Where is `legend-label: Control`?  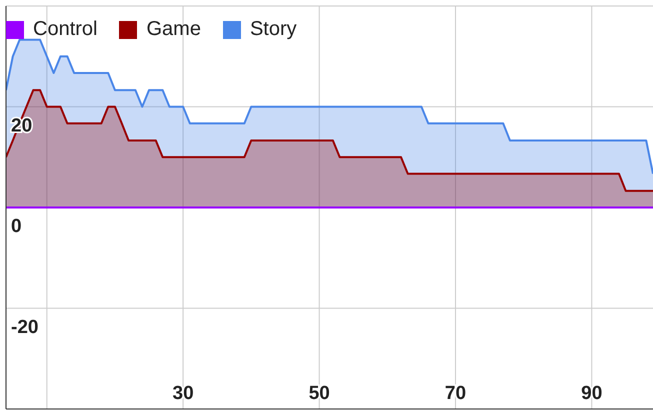
legend-label: Control is located at coordinates (65, 29).